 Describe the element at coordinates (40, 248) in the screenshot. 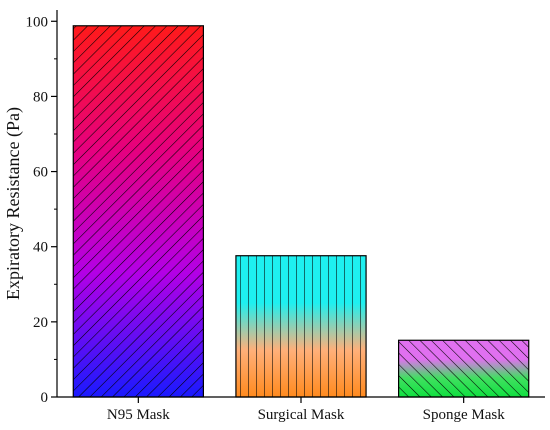

I see `y-tick-label: 40` at that location.